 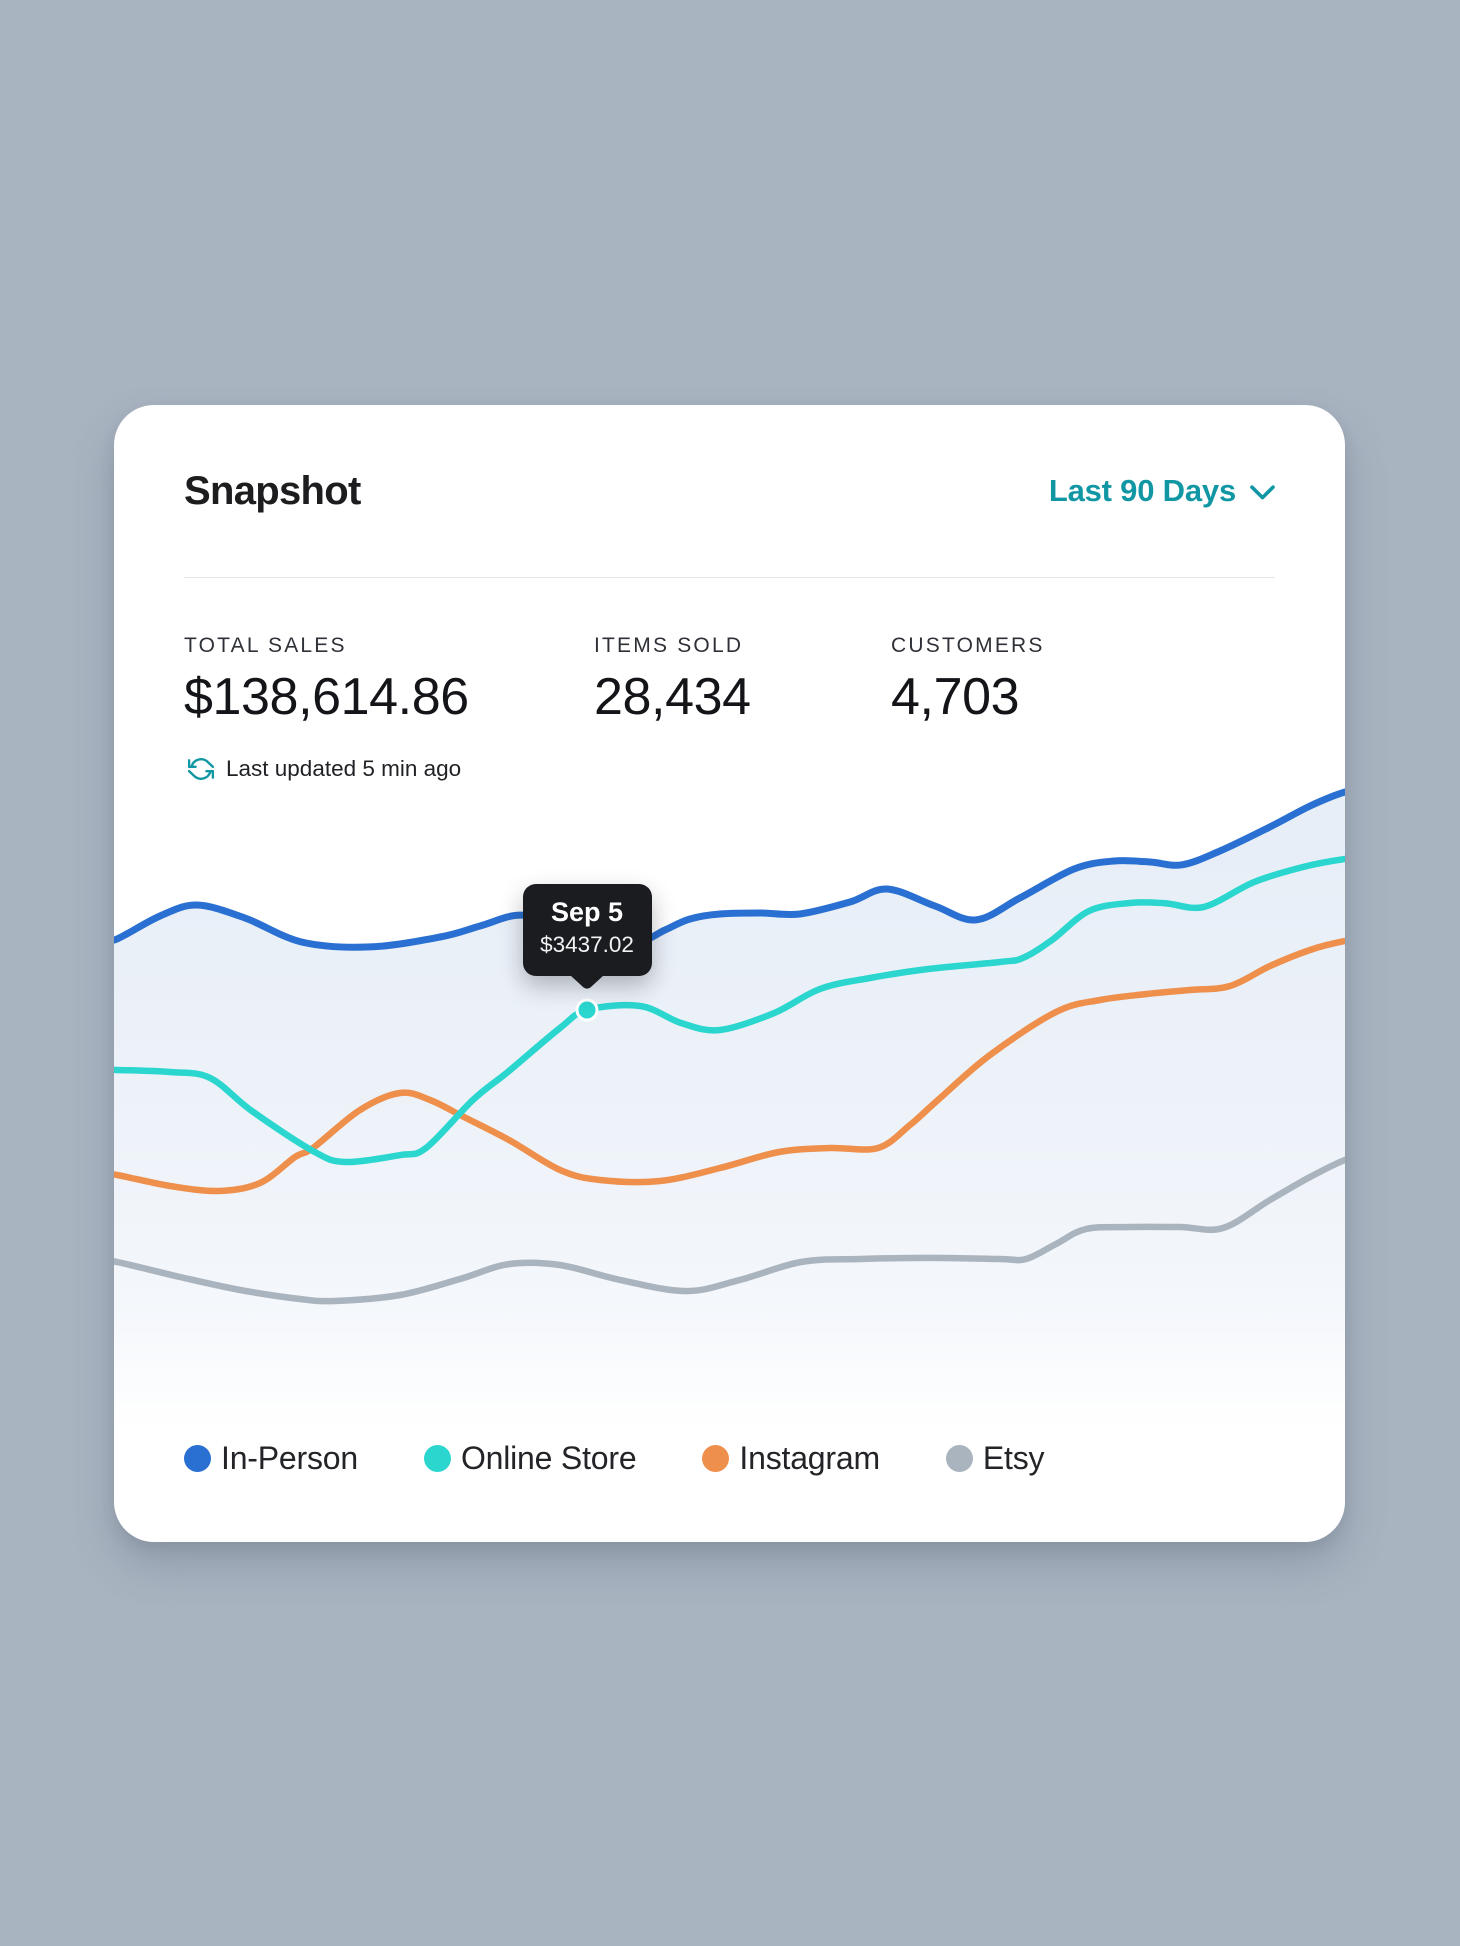 I want to click on legend-dot-in-person, so click(x=197, y=1458).